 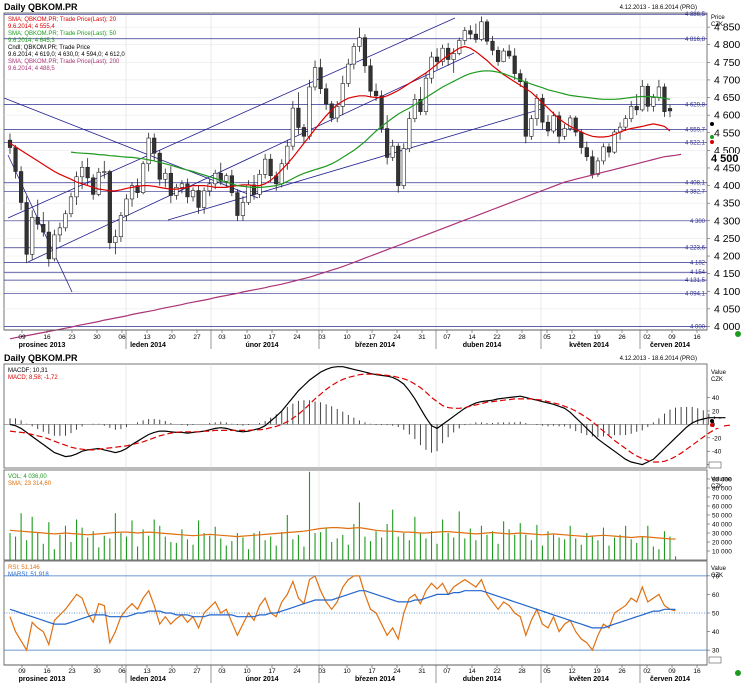 I want to click on macd-panel-toggle, so click(x=715, y=465).